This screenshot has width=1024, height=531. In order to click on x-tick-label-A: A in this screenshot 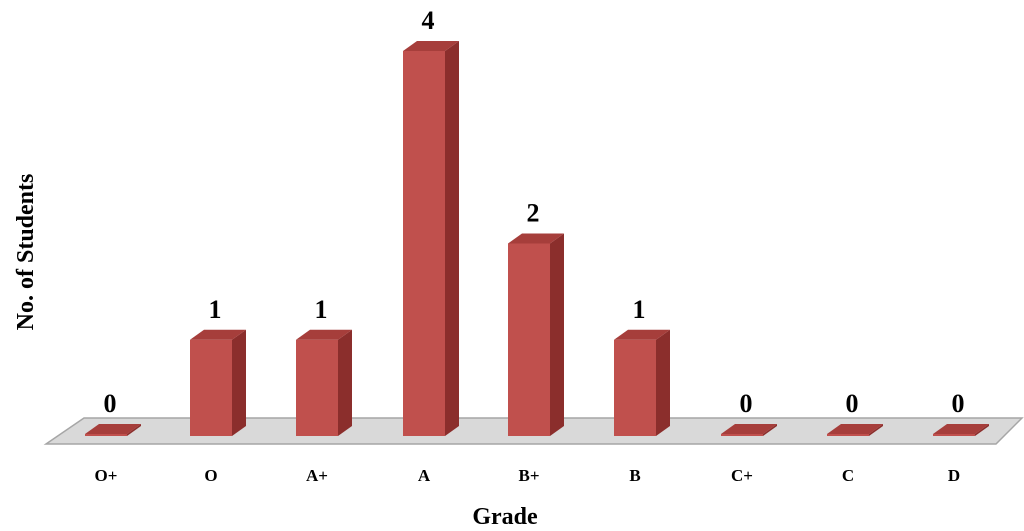, I will do `click(424, 475)`.